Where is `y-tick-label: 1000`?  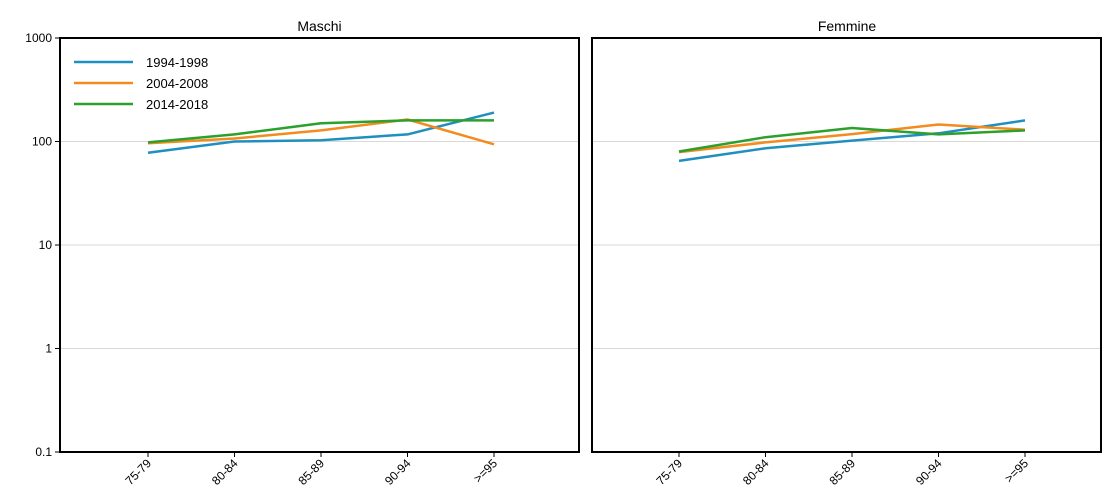
y-tick-label: 1000 is located at coordinates (38, 38).